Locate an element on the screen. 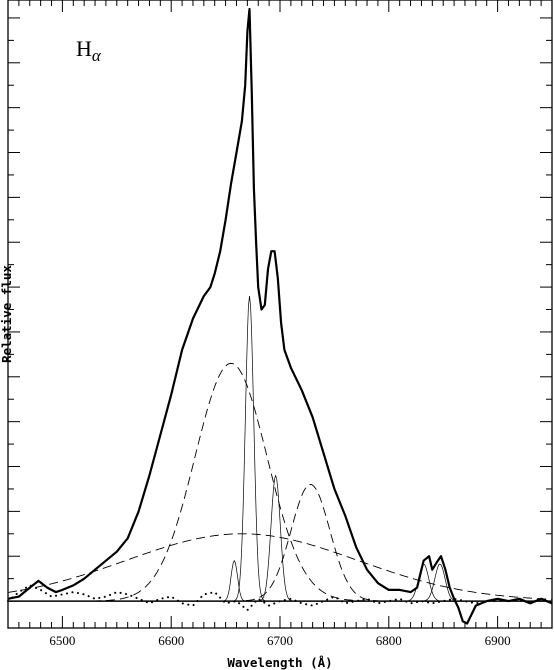 The height and width of the screenshot is (670, 554). x-tick-label: 6900 is located at coordinates (498, 640).